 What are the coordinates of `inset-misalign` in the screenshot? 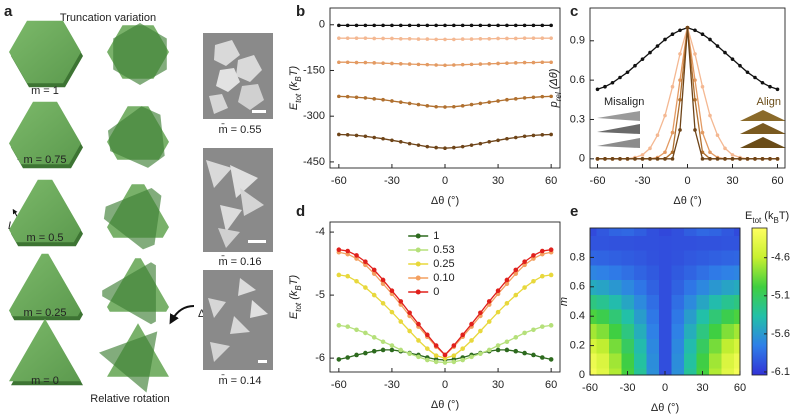 It's located at (618, 129).